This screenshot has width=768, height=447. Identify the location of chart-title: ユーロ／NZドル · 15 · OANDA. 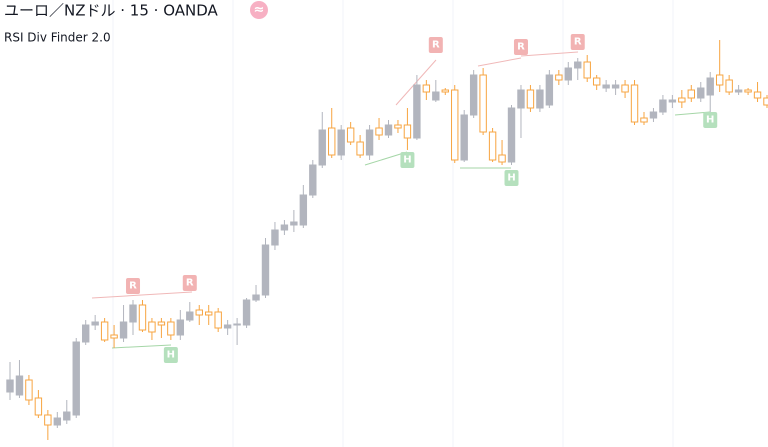
(111, 11).